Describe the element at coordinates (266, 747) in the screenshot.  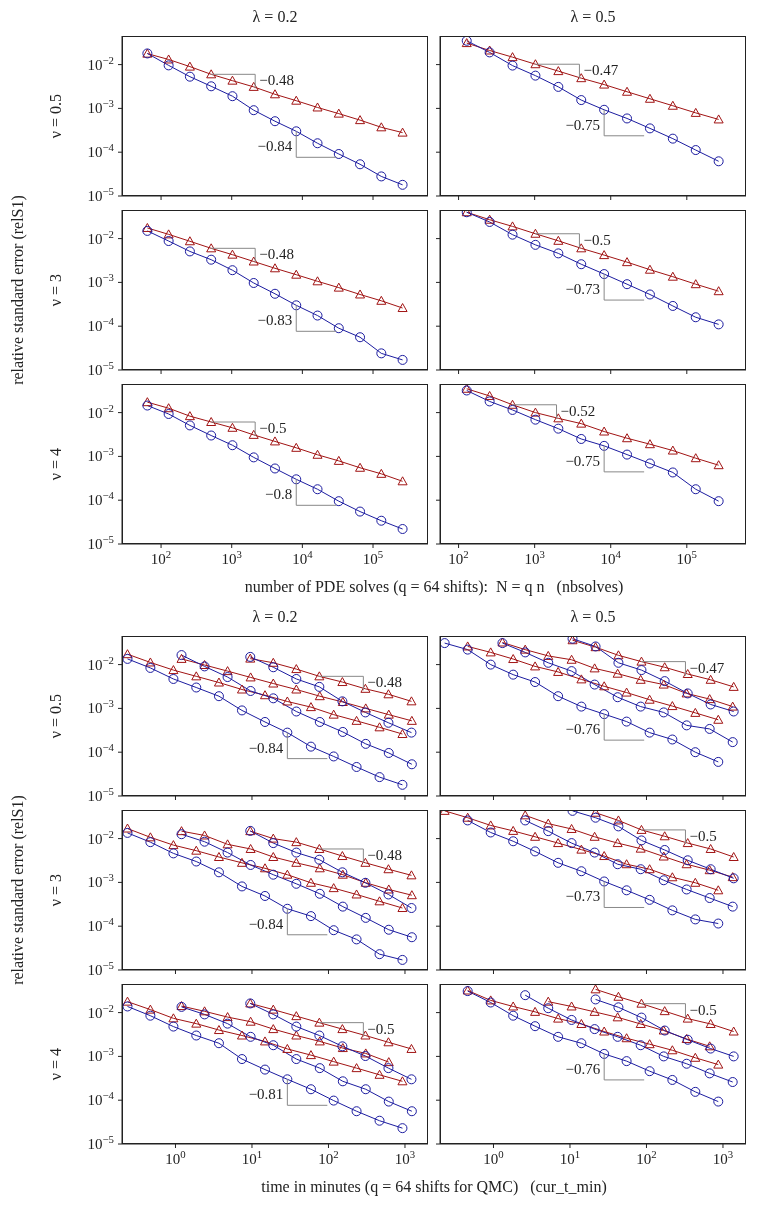
I see `annotation: −0.84` at that location.